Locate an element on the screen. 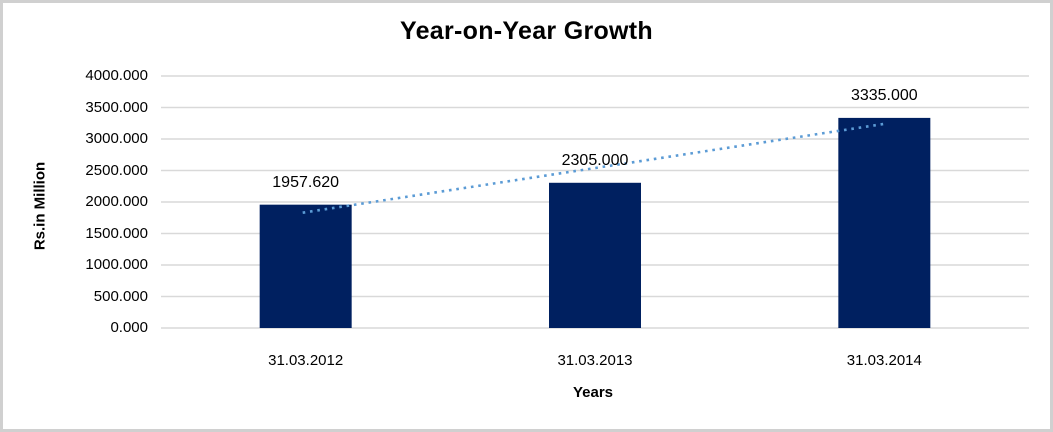  y-tick-label: 3500.000 is located at coordinates (116, 107).